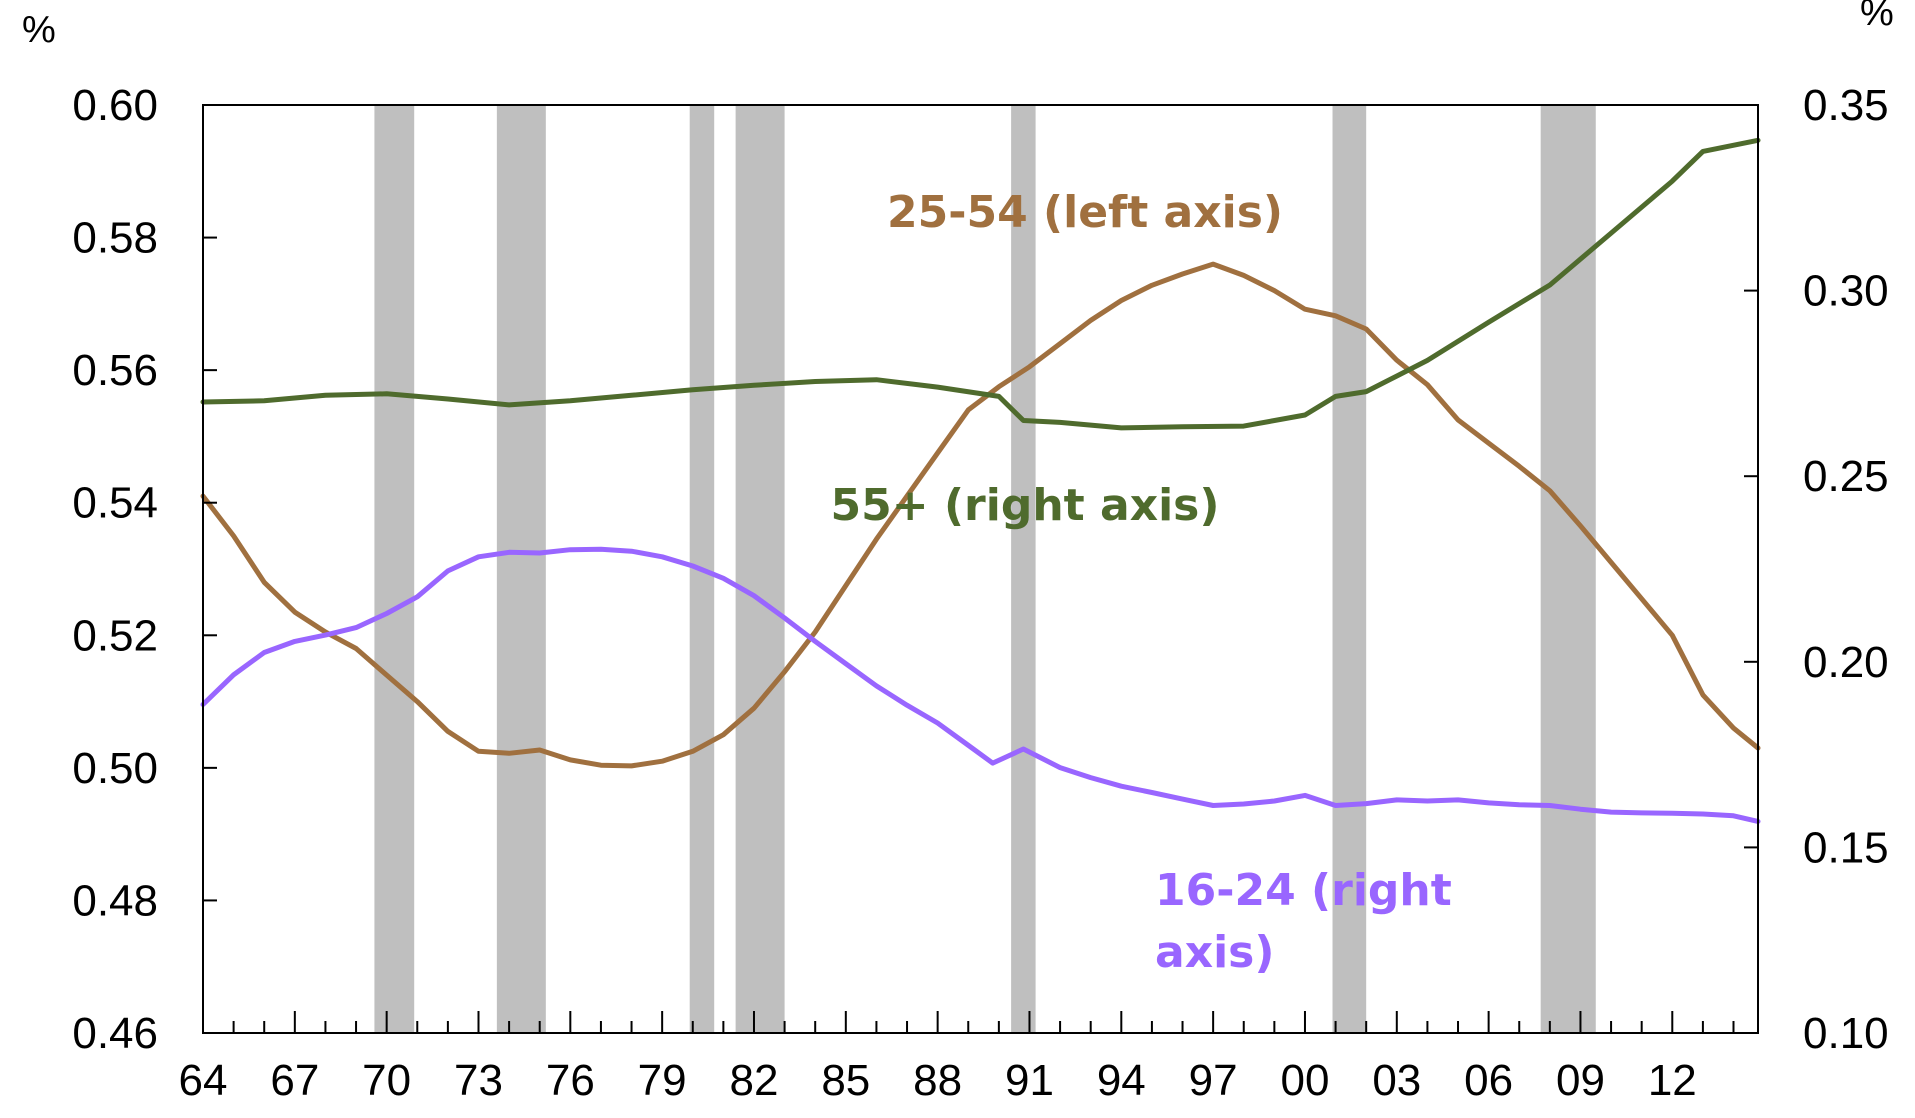 The height and width of the screenshot is (1118, 1915). Describe the element at coordinates (1121, 1080) in the screenshot. I see `x-tick-label: 94` at that location.